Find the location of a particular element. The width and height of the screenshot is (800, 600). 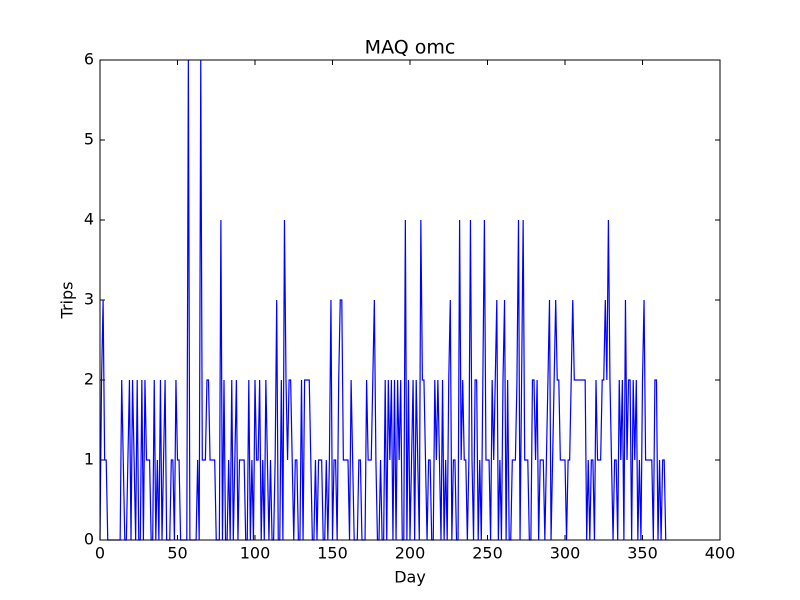

y-tick-label: 3 is located at coordinates (89, 299).